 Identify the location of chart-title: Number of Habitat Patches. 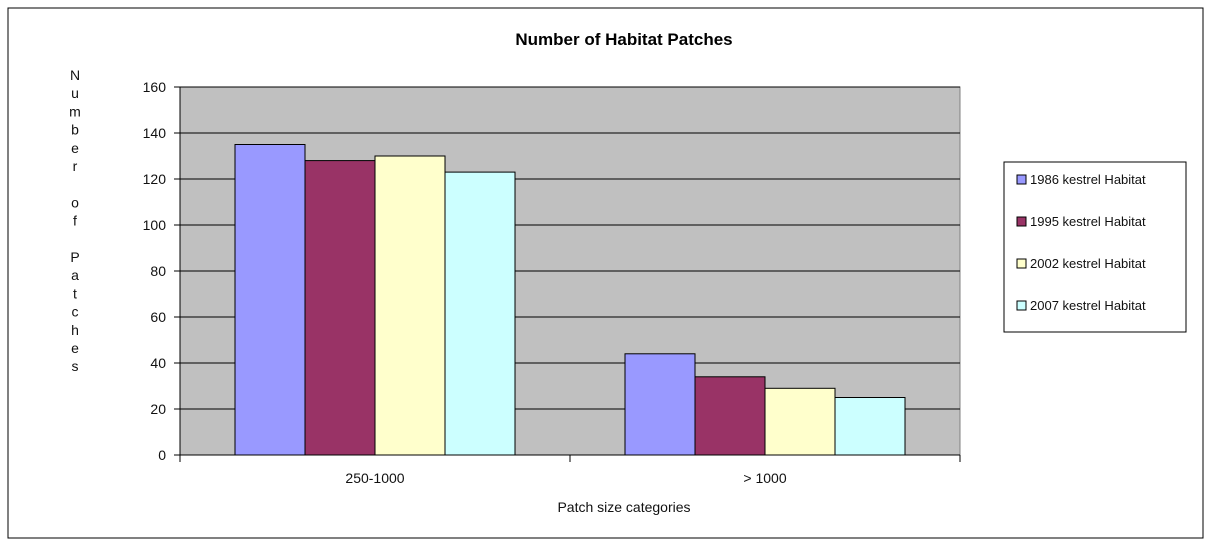
(623, 39).